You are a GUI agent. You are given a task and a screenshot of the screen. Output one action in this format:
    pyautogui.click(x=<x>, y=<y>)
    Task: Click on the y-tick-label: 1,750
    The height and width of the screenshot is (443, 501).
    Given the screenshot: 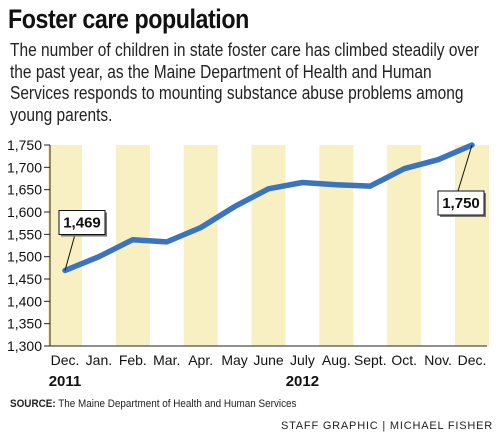 What is the action you would take?
    pyautogui.click(x=24, y=145)
    